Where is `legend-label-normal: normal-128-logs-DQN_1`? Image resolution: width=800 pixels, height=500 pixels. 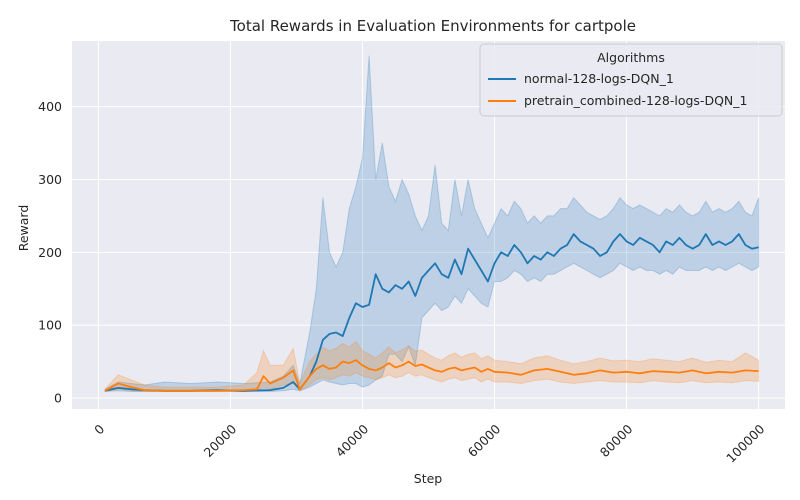 legend-label-normal: normal-128-logs-DQN_1 is located at coordinates (599, 78).